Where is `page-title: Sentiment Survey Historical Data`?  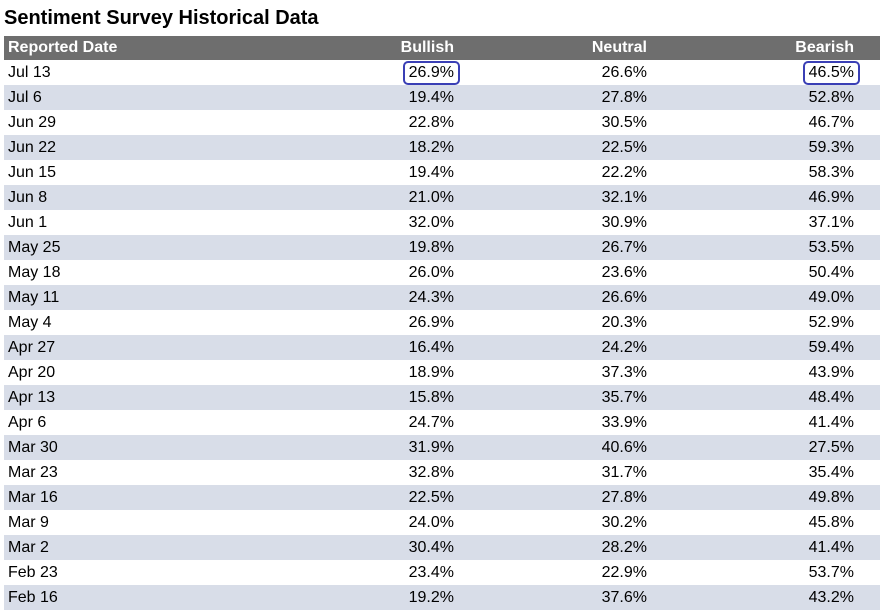
page-title: Sentiment Survey Historical Data is located at coordinates (161, 18).